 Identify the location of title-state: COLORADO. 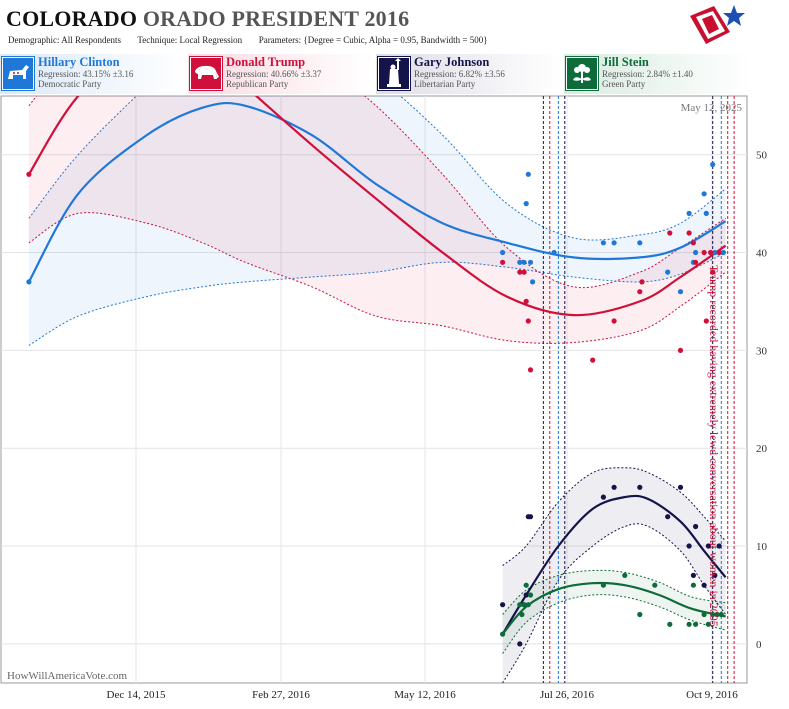
(72, 18).